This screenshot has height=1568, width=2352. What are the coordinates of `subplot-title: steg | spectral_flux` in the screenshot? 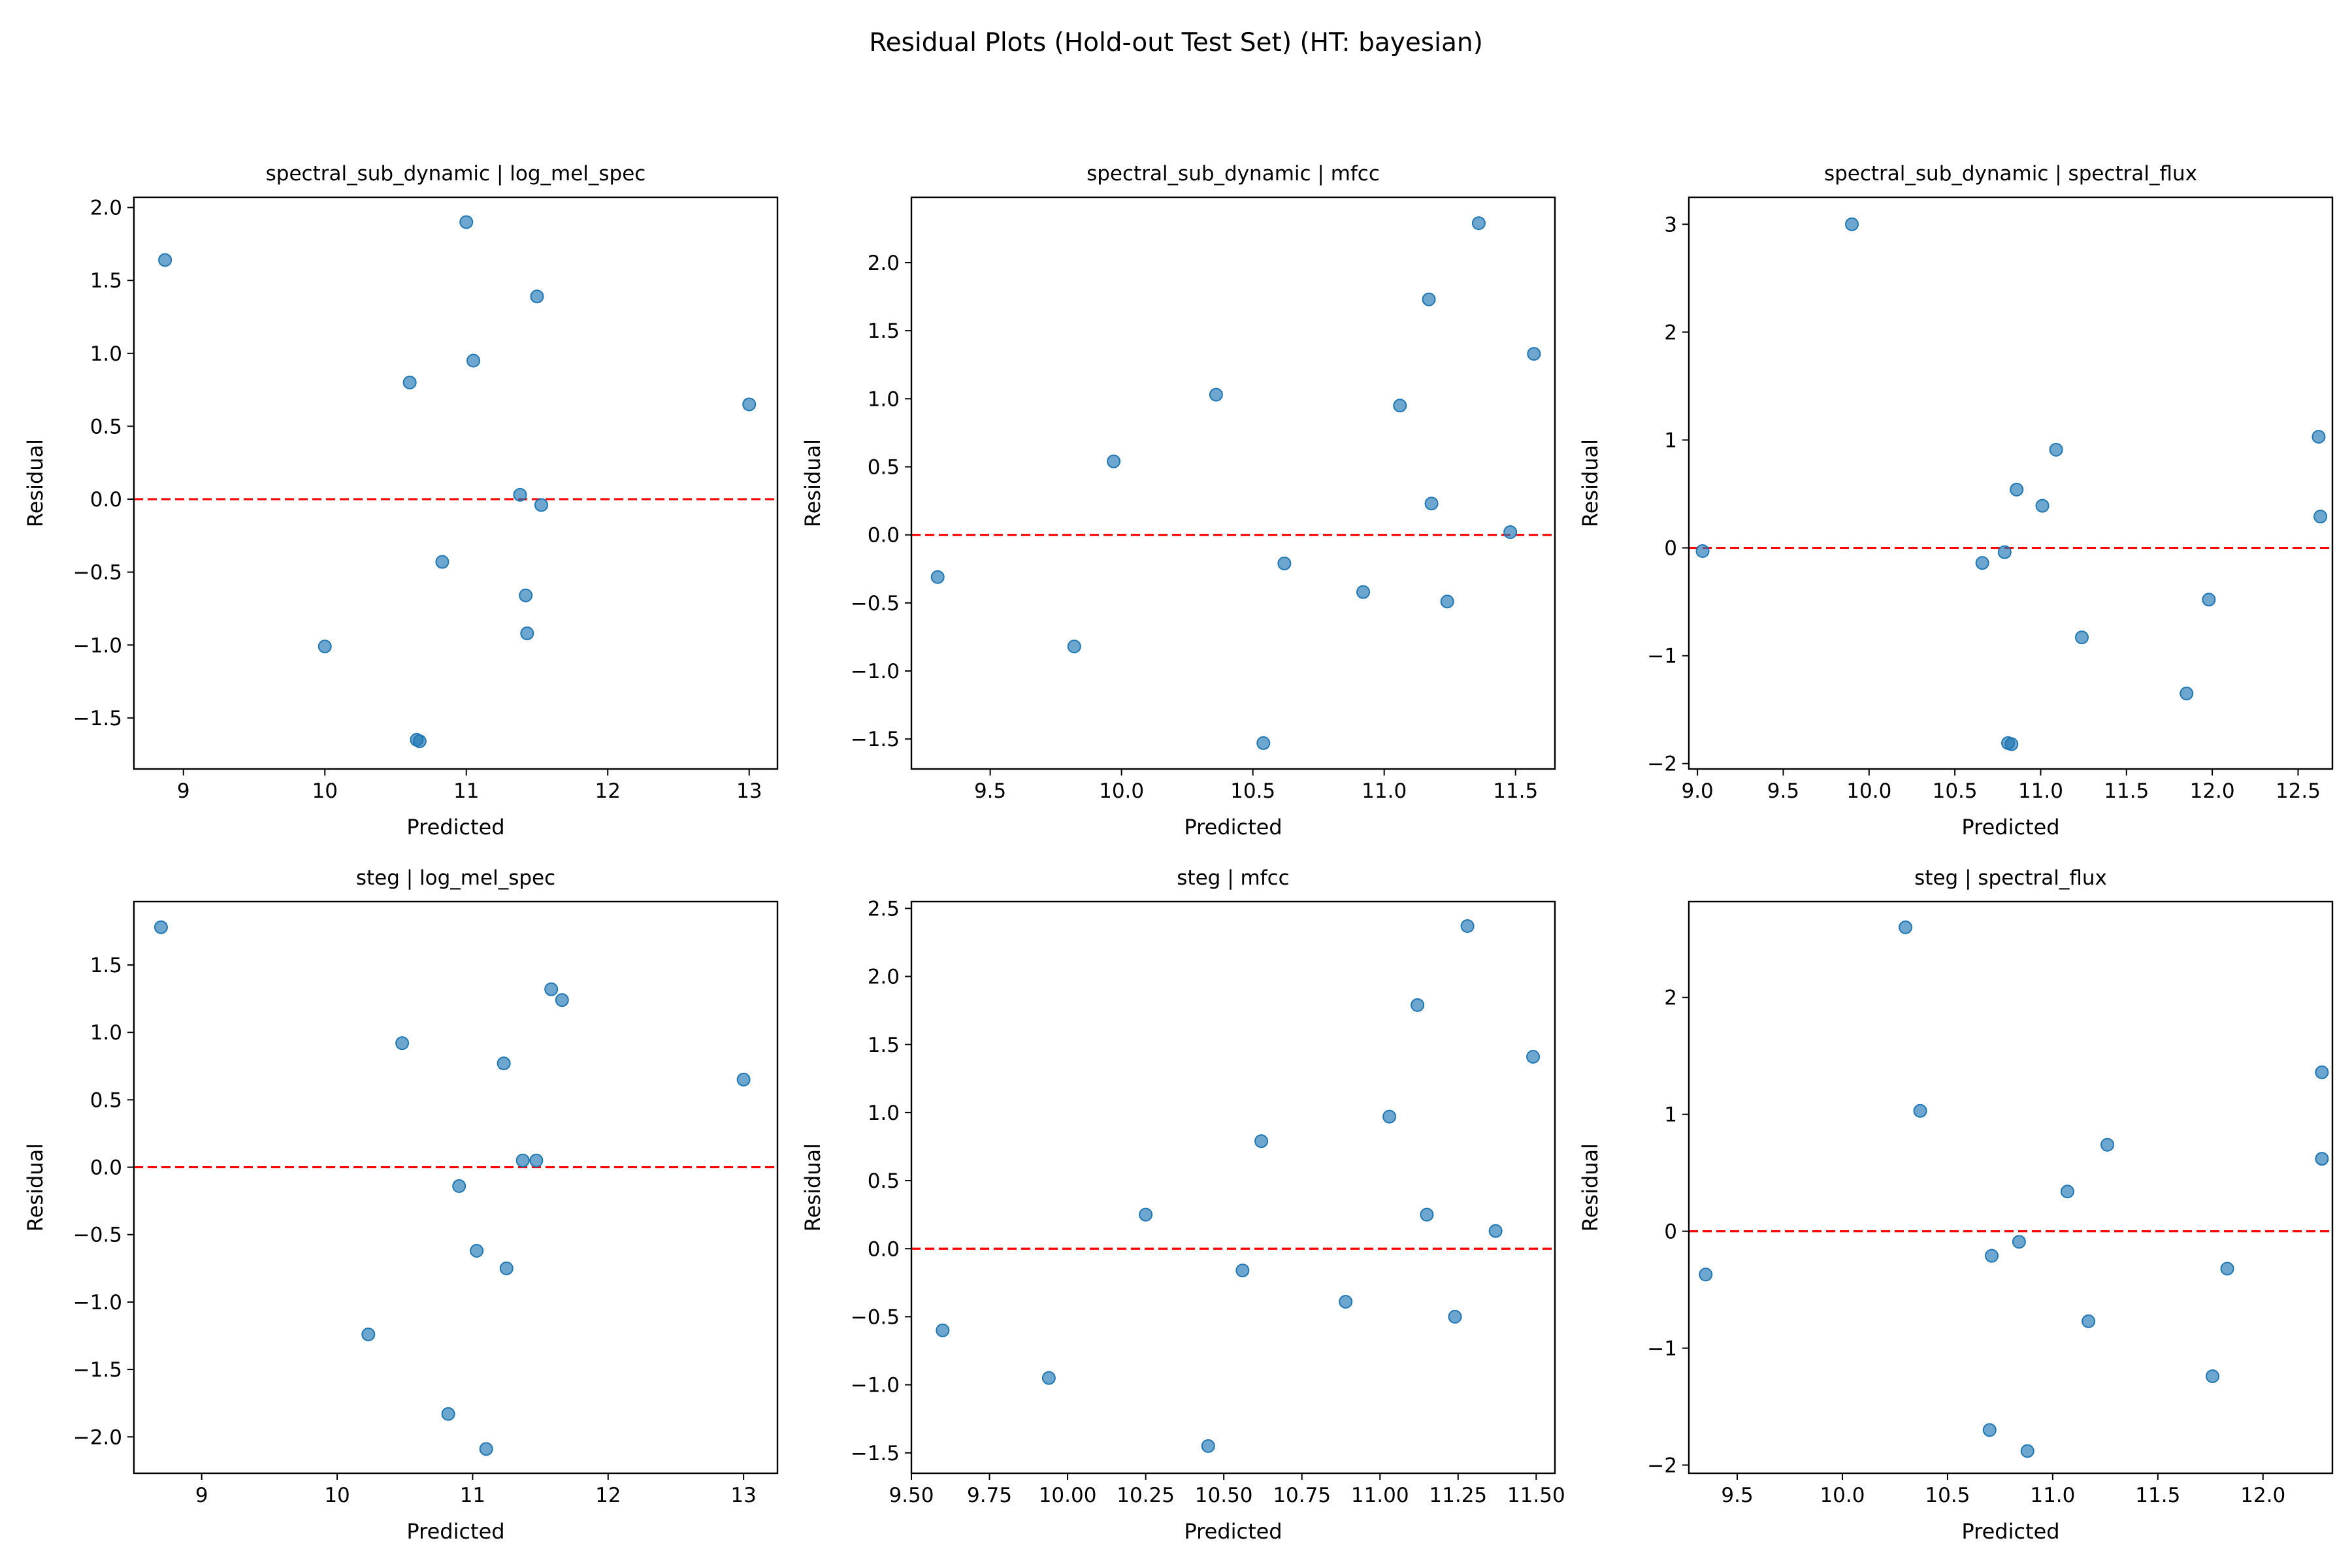 It's located at (2010, 878).